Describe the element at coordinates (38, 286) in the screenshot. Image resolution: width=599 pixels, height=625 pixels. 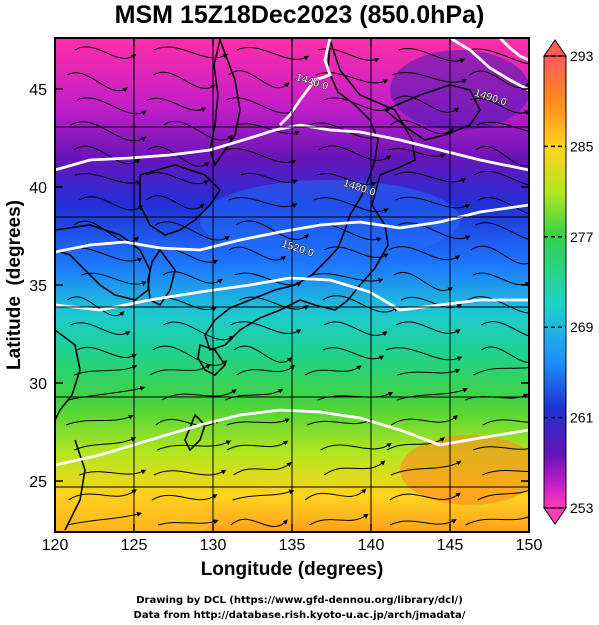
I see `y-tick-labels: 25 30 35 40 45` at that location.